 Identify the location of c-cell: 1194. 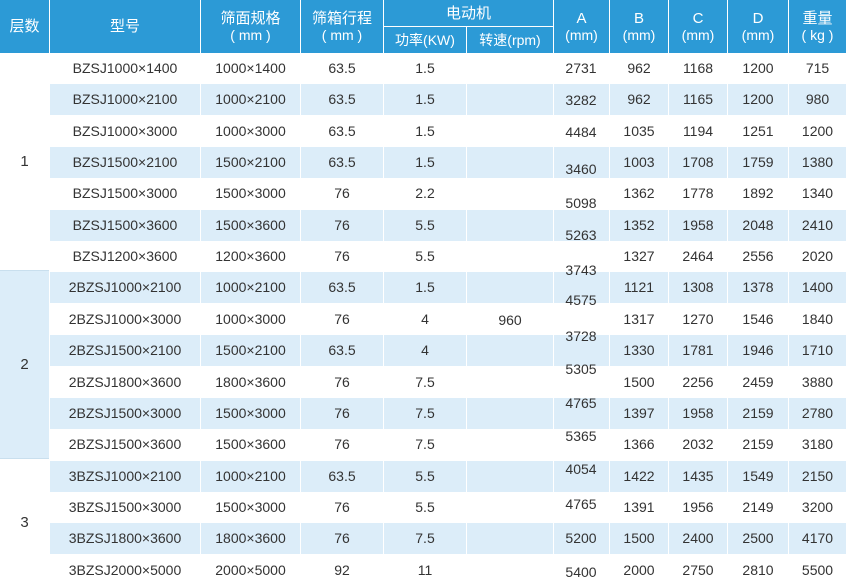
(698, 130).